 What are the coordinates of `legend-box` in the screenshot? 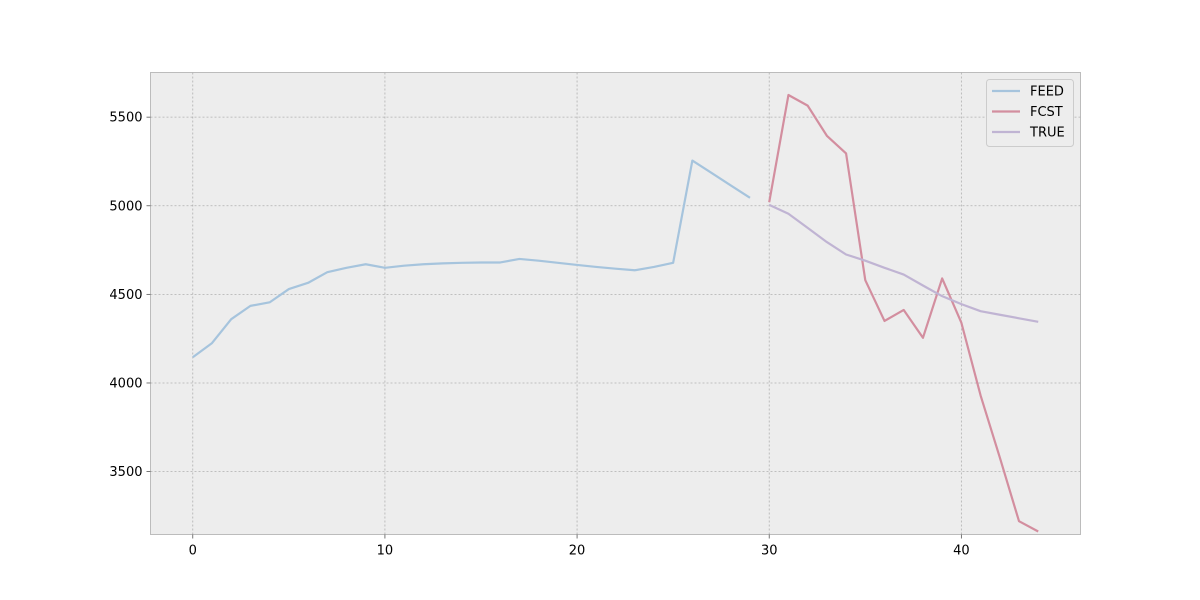 It's located at (1030, 113).